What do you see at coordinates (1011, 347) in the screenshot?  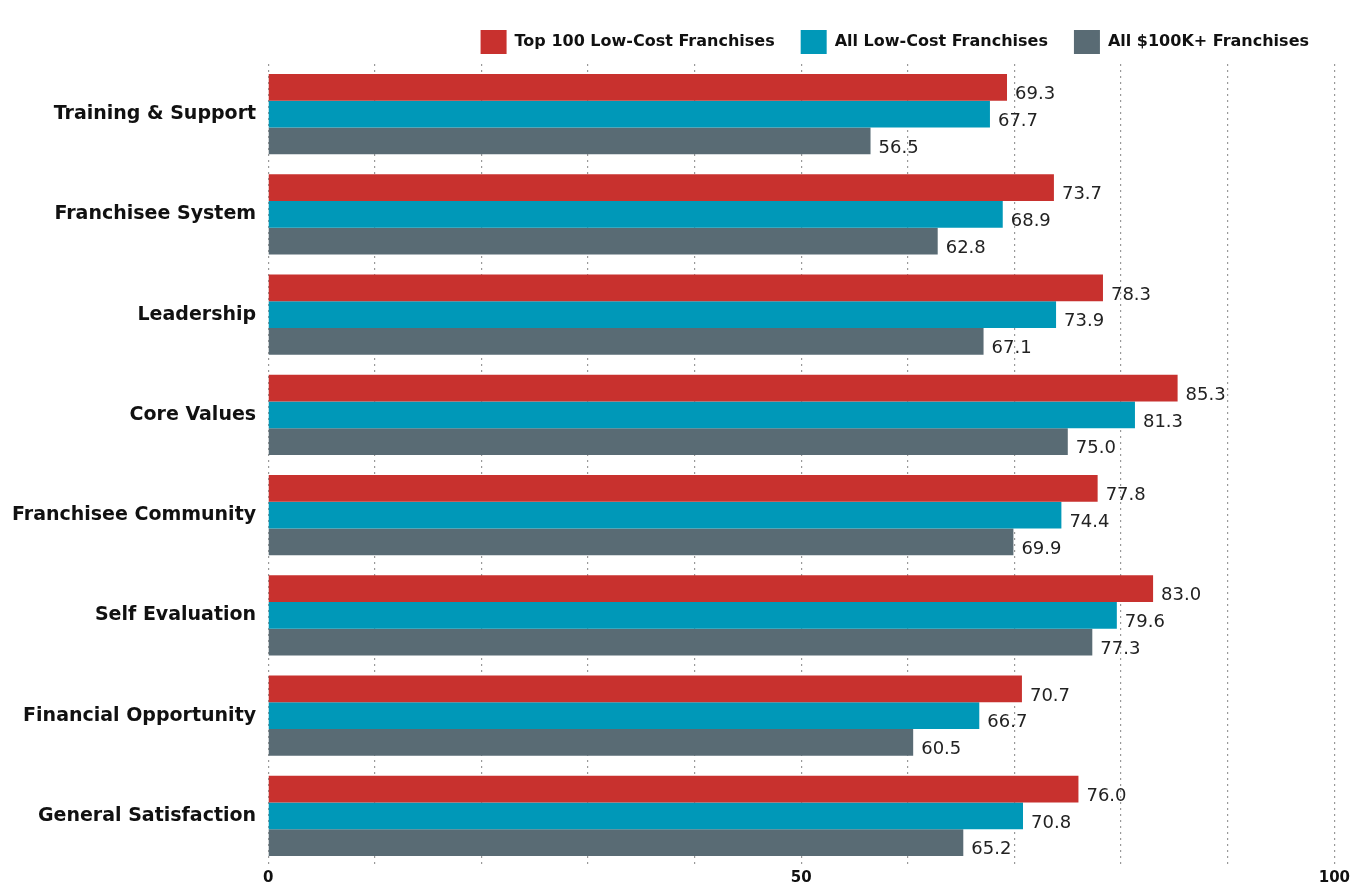 I see `data-label: 67.1` at bounding box center [1011, 347].